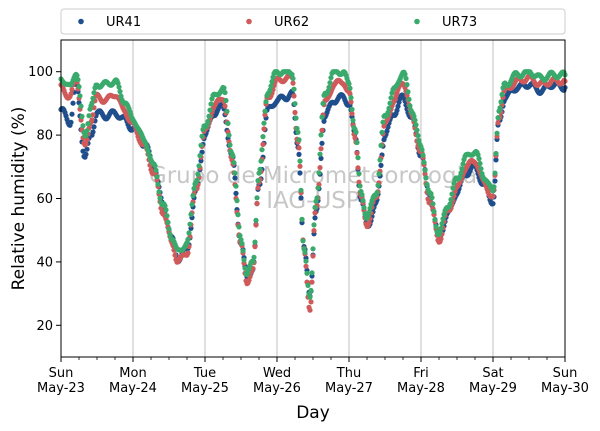 The width and height of the screenshot is (600, 431). I want to click on y-tick-label: 20, so click(44, 326).